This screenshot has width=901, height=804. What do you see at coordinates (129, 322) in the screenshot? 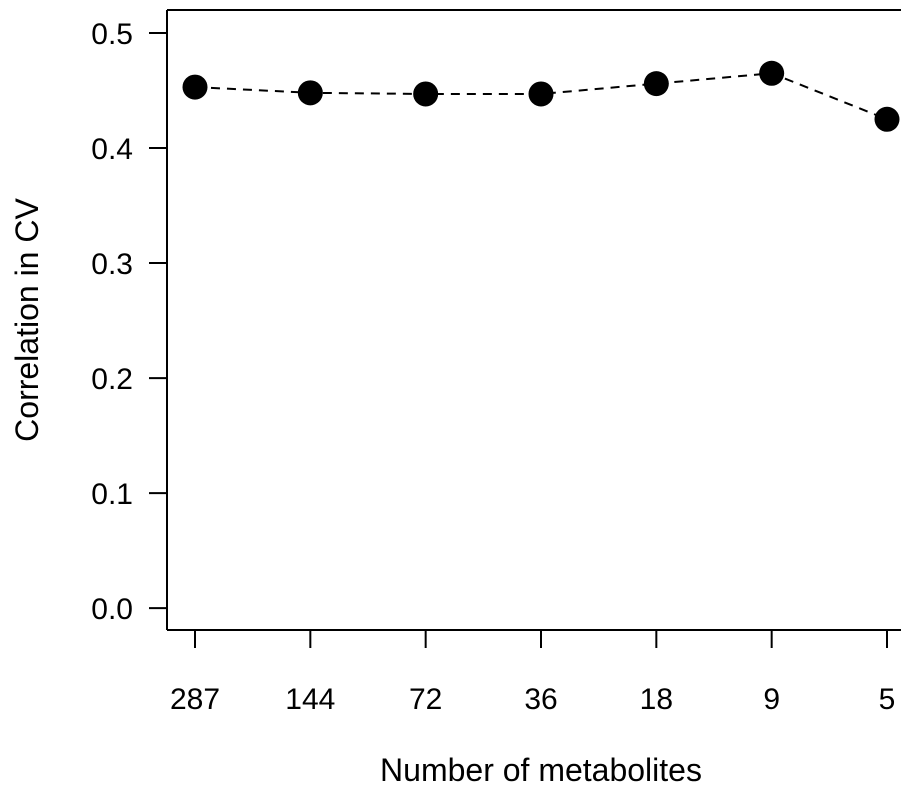
I see `y-axis: 0.0 0.1 0.2 0.3 0.4 0.5` at bounding box center [129, 322].